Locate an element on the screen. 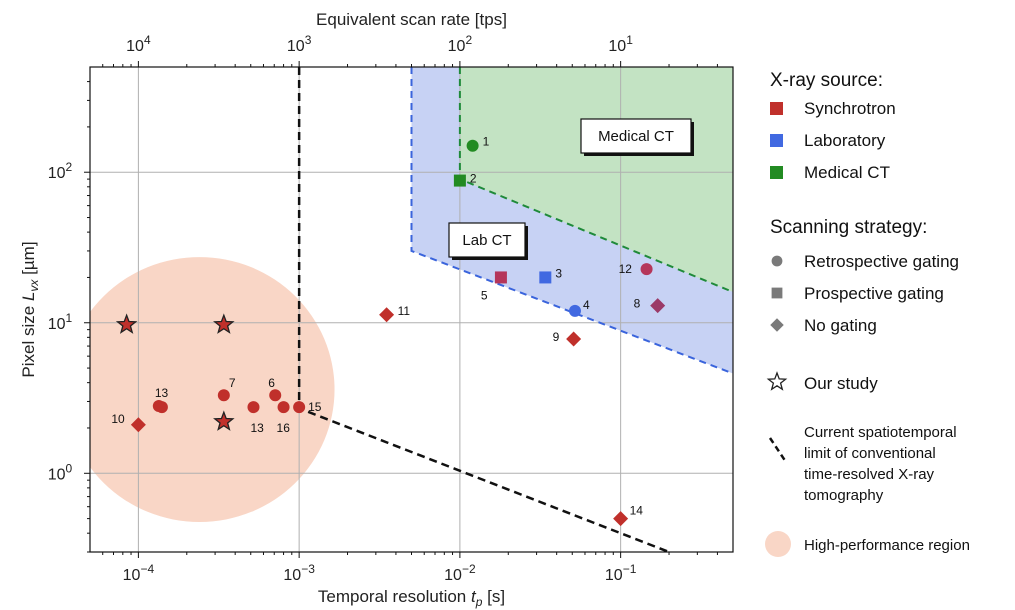 The height and width of the screenshot is (610, 1015). point-label: 16 is located at coordinates (284, 428).